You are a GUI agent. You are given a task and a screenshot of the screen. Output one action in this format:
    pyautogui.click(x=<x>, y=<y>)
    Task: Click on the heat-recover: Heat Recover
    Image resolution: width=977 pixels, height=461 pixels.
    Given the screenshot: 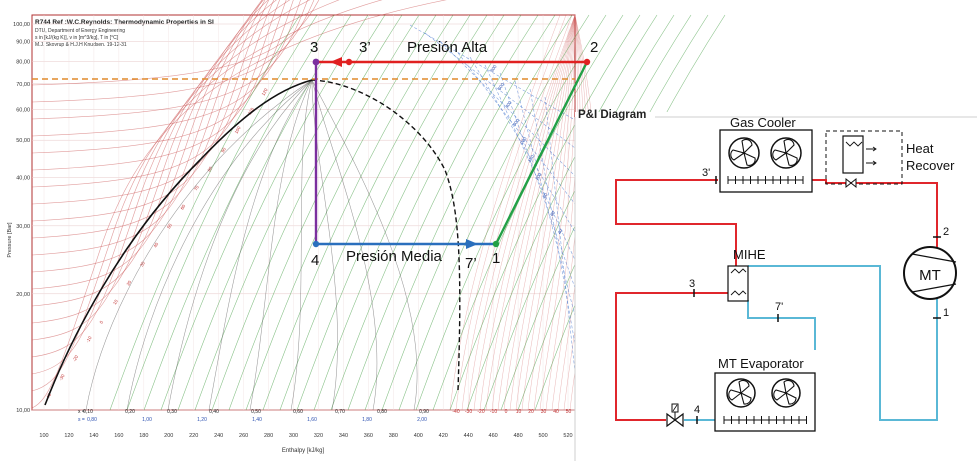 What is the action you would take?
    pyautogui.click(x=890, y=159)
    